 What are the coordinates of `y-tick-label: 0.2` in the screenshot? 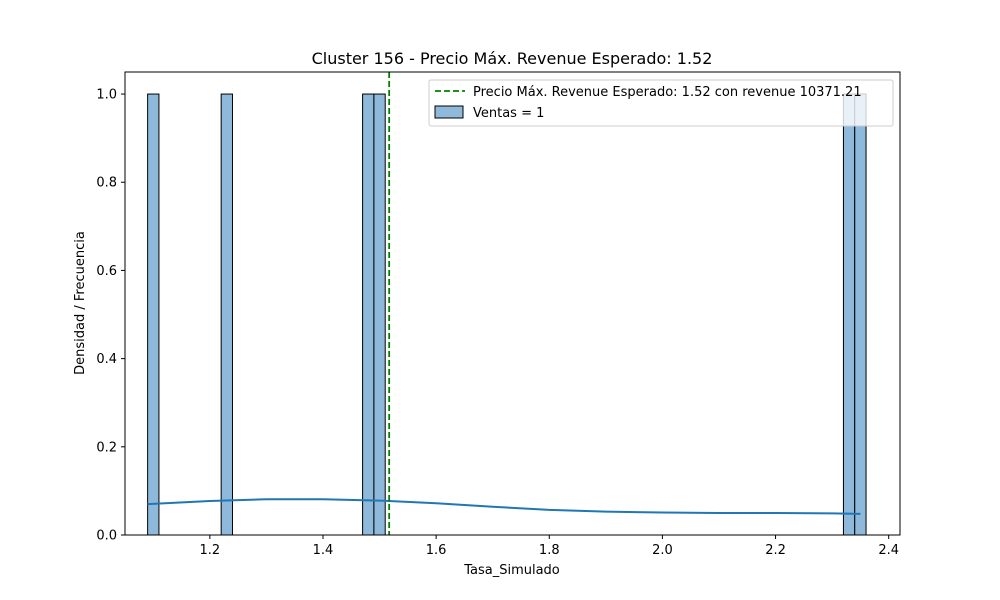 It's located at (106, 447).